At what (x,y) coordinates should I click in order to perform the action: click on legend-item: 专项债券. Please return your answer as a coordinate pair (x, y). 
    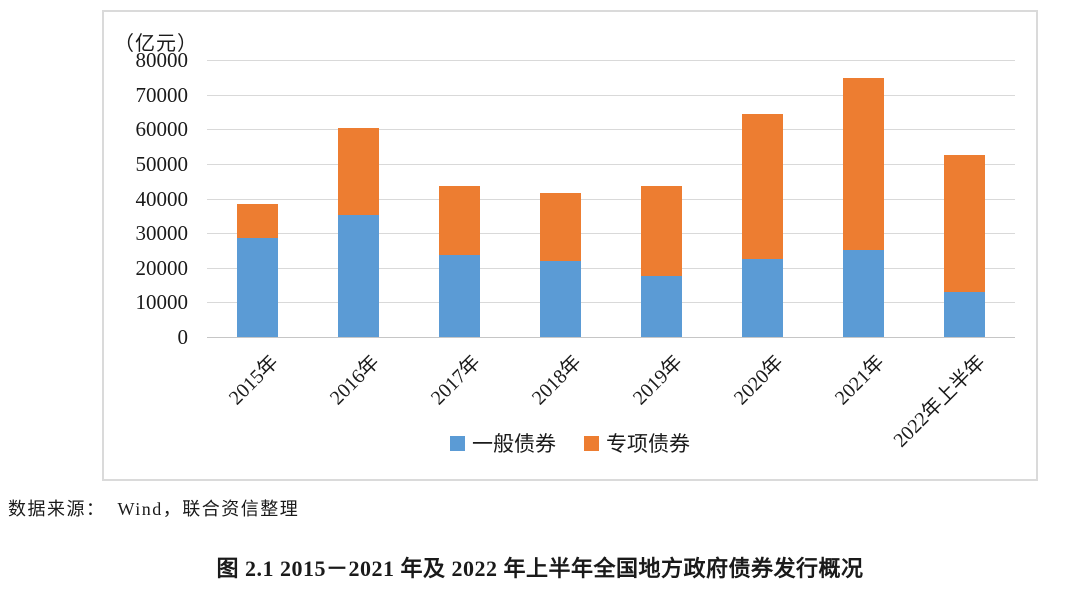
    Looking at the image, I should click on (637, 443).